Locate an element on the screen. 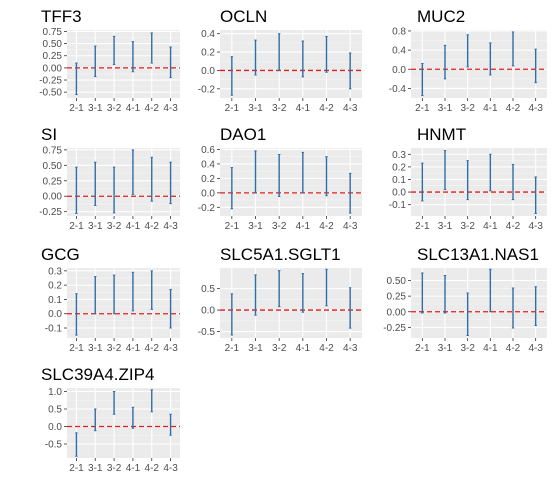  panel-title: SI is located at coordinates (49, 134).